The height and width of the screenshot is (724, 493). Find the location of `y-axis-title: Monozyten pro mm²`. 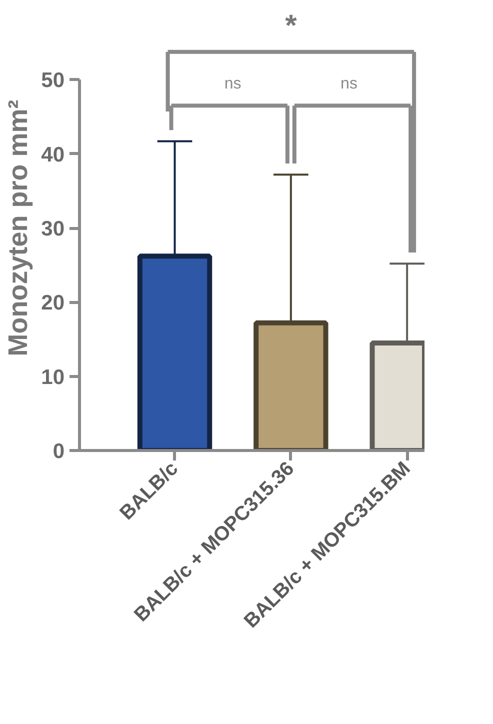

y-axis-title: Monozyten pro mm² is located at coordinates (18, 228).